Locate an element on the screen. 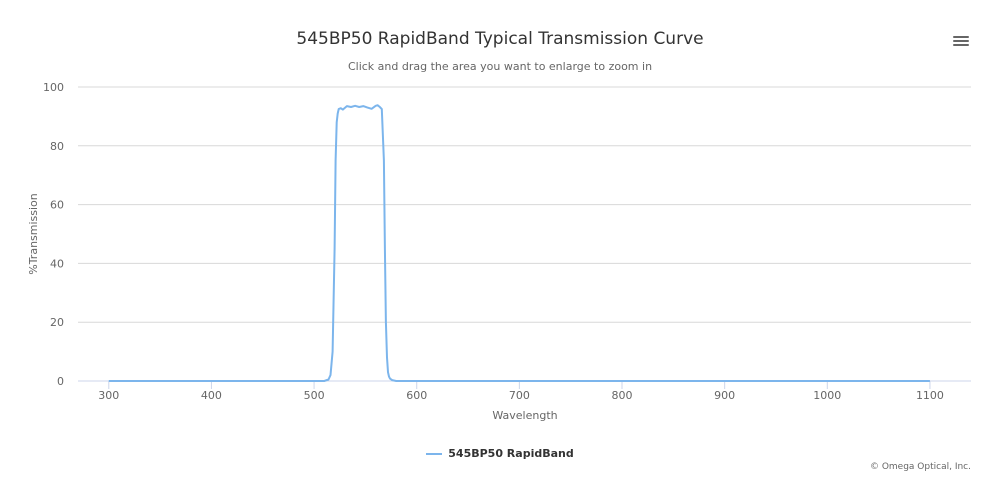 This screenshot has height=500, width=1000. credits-link: © Omega Optical, Inc. is located at coordinates (920, 467).